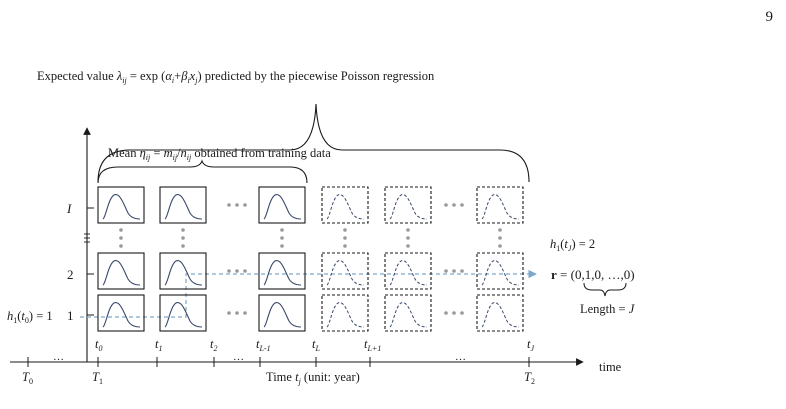 The height and width of the screenshot is (409, 786). I want to click on t-label: tL, so click(316, 345).